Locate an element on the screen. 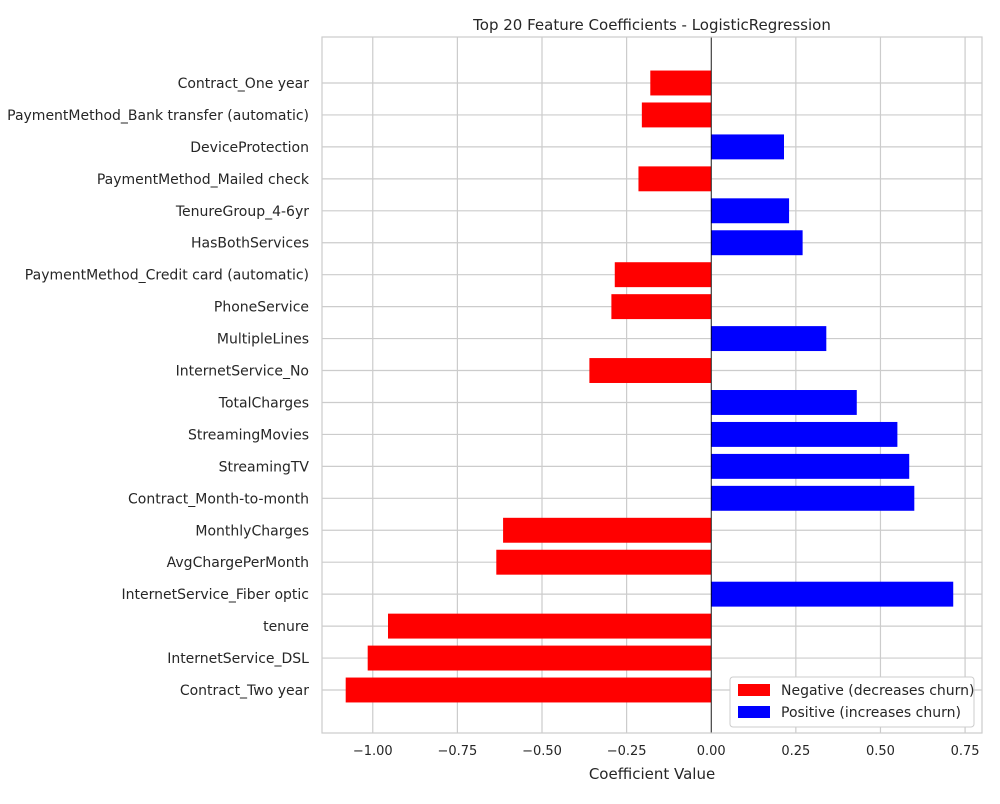 The height and width of the screenshot is (804, 1000). y-tick-label: PhoneService is located at coordinates (261, 308).